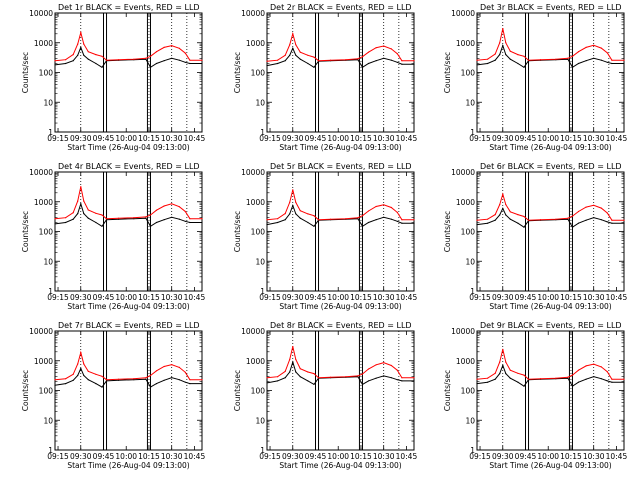 The width and height of the screenshot is (640, 484). What do you see at coordinates (480, 297) in the screenshot?
I see `x-tick-label: 09:15` at bounding box center [480, 297].